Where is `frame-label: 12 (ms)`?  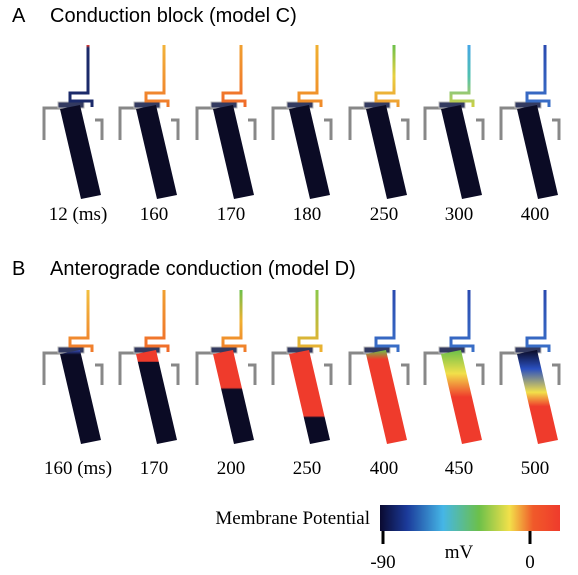
frame-label: 12 (ms) is located at coordinates (78, 214).